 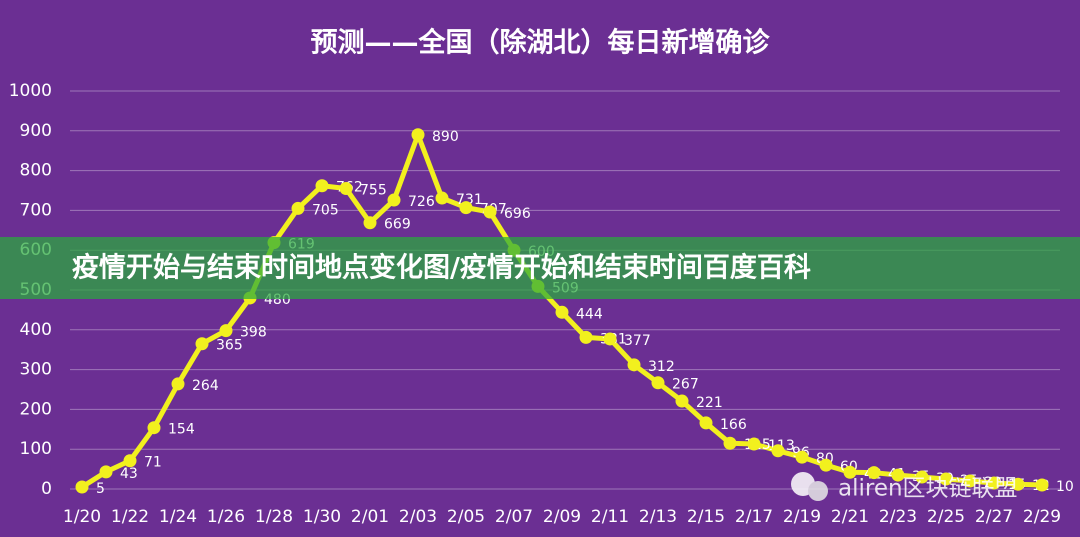 I want to click on x-tick-label: 2/09, so click(x=562, y=517).